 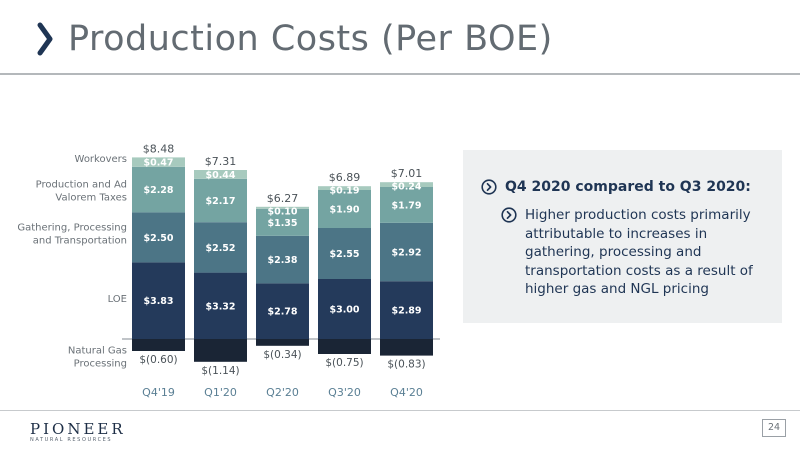 I want to click on legend-label-gathering: and Transportation, so click(x=80, y=241).